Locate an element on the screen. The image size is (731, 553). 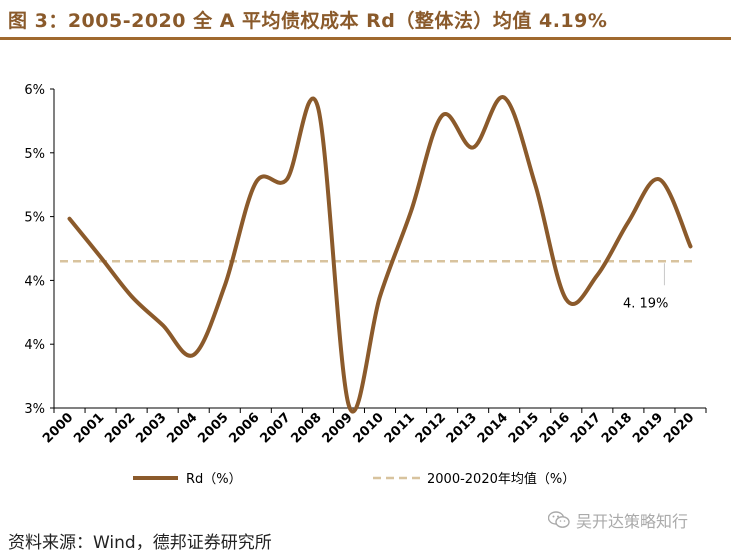
wechat-icon is located at coordinates (559, 520).